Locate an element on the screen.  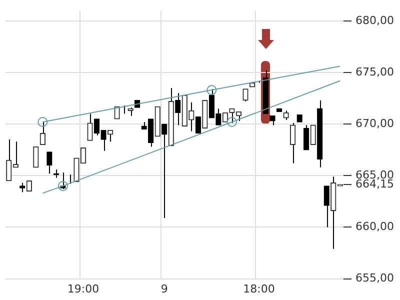
y-tick-label: 680,00 is located at coordinates (375, 20).